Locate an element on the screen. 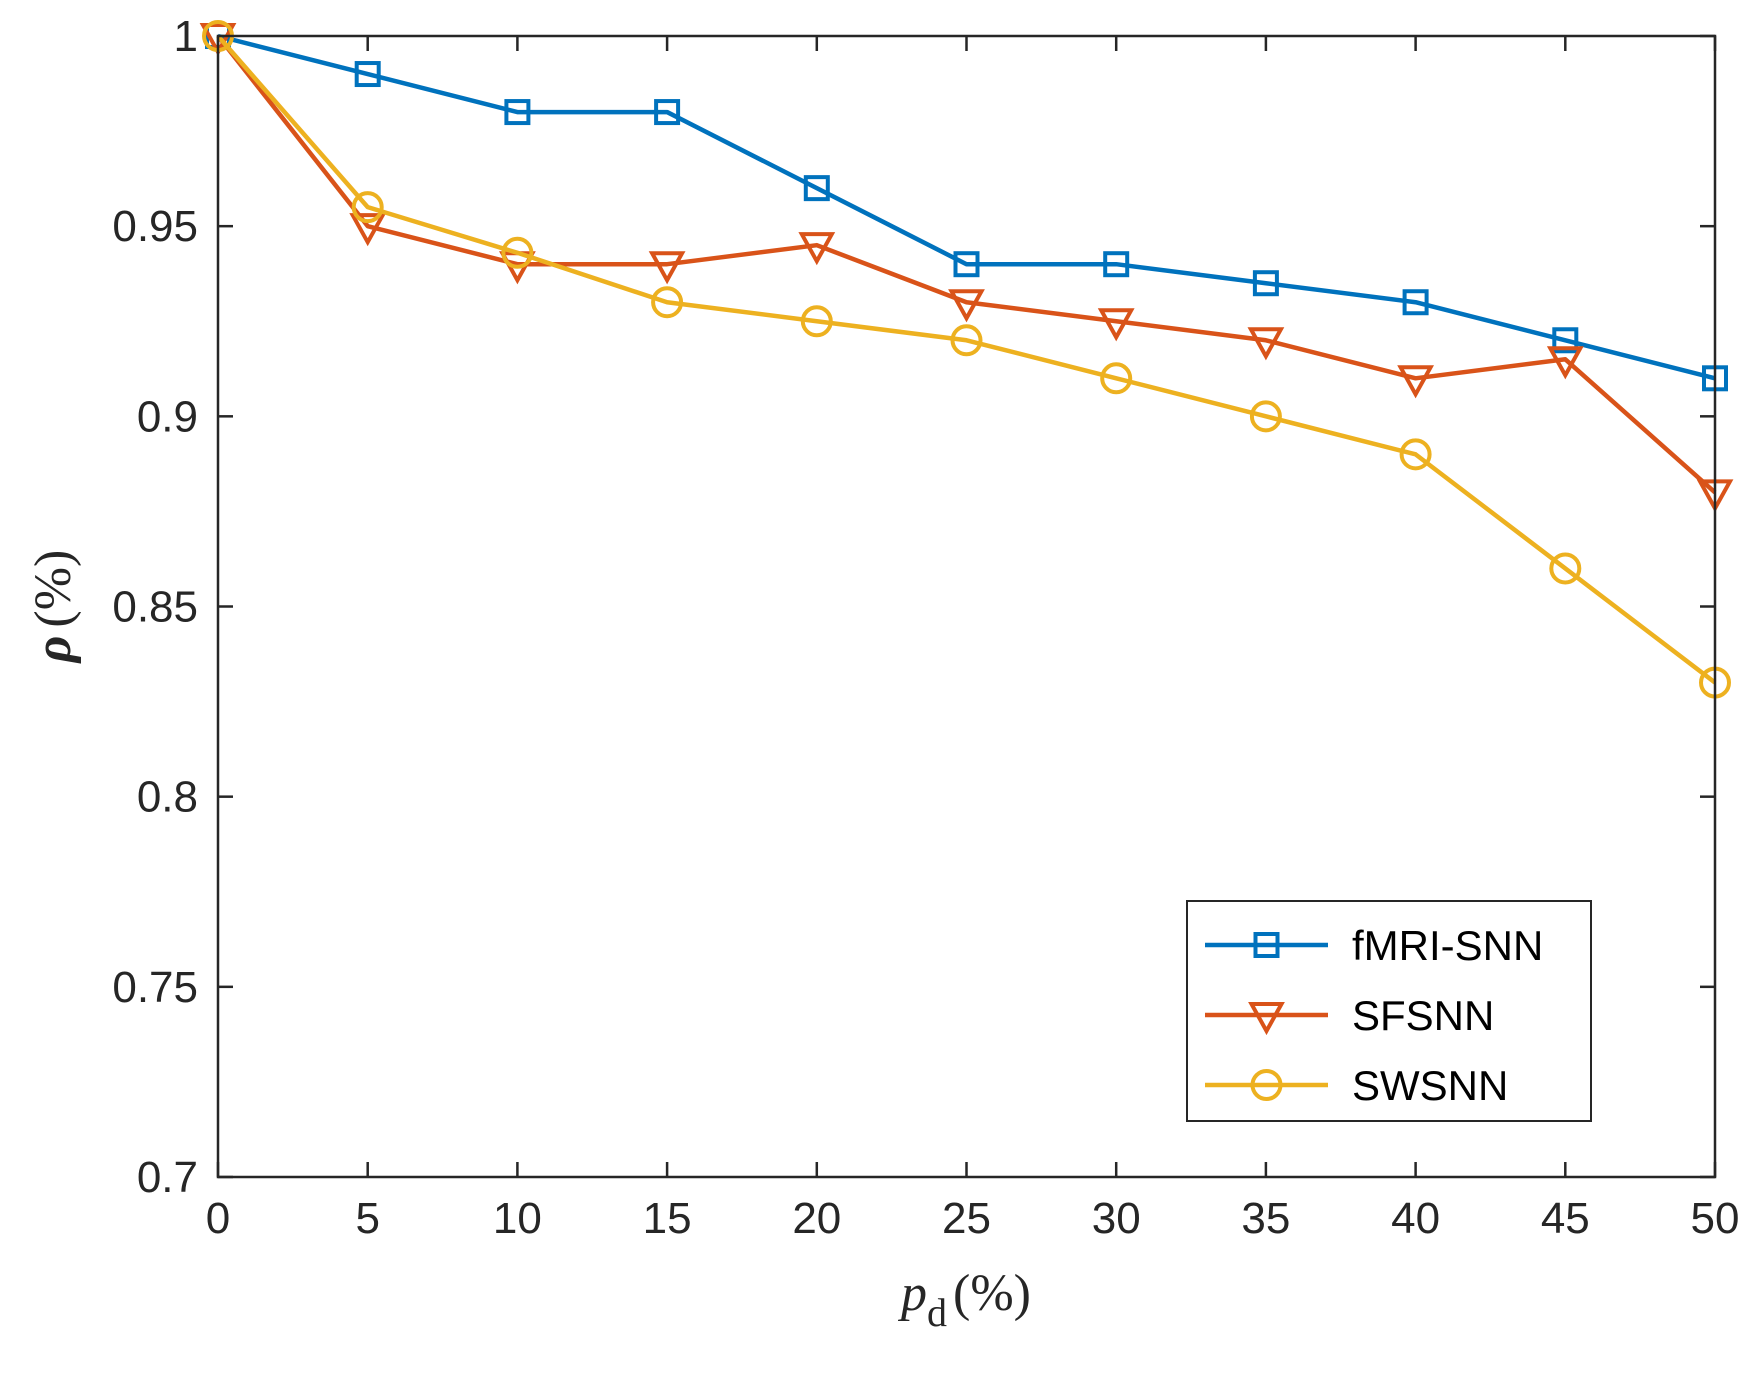 This screenshot has height=1377, width=1753. y-axis-label-unit: (%) is located at coordinates (53, 589).